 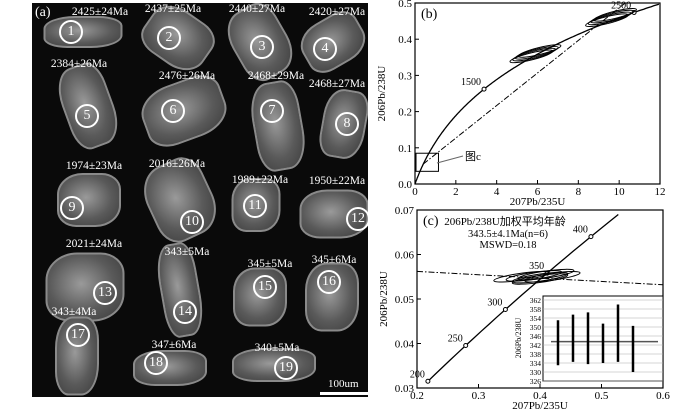 What do you see at coordinates (536, 336) in the screenshot?
I see `inset-tick-label: 346` at bounding box center [536, 336].